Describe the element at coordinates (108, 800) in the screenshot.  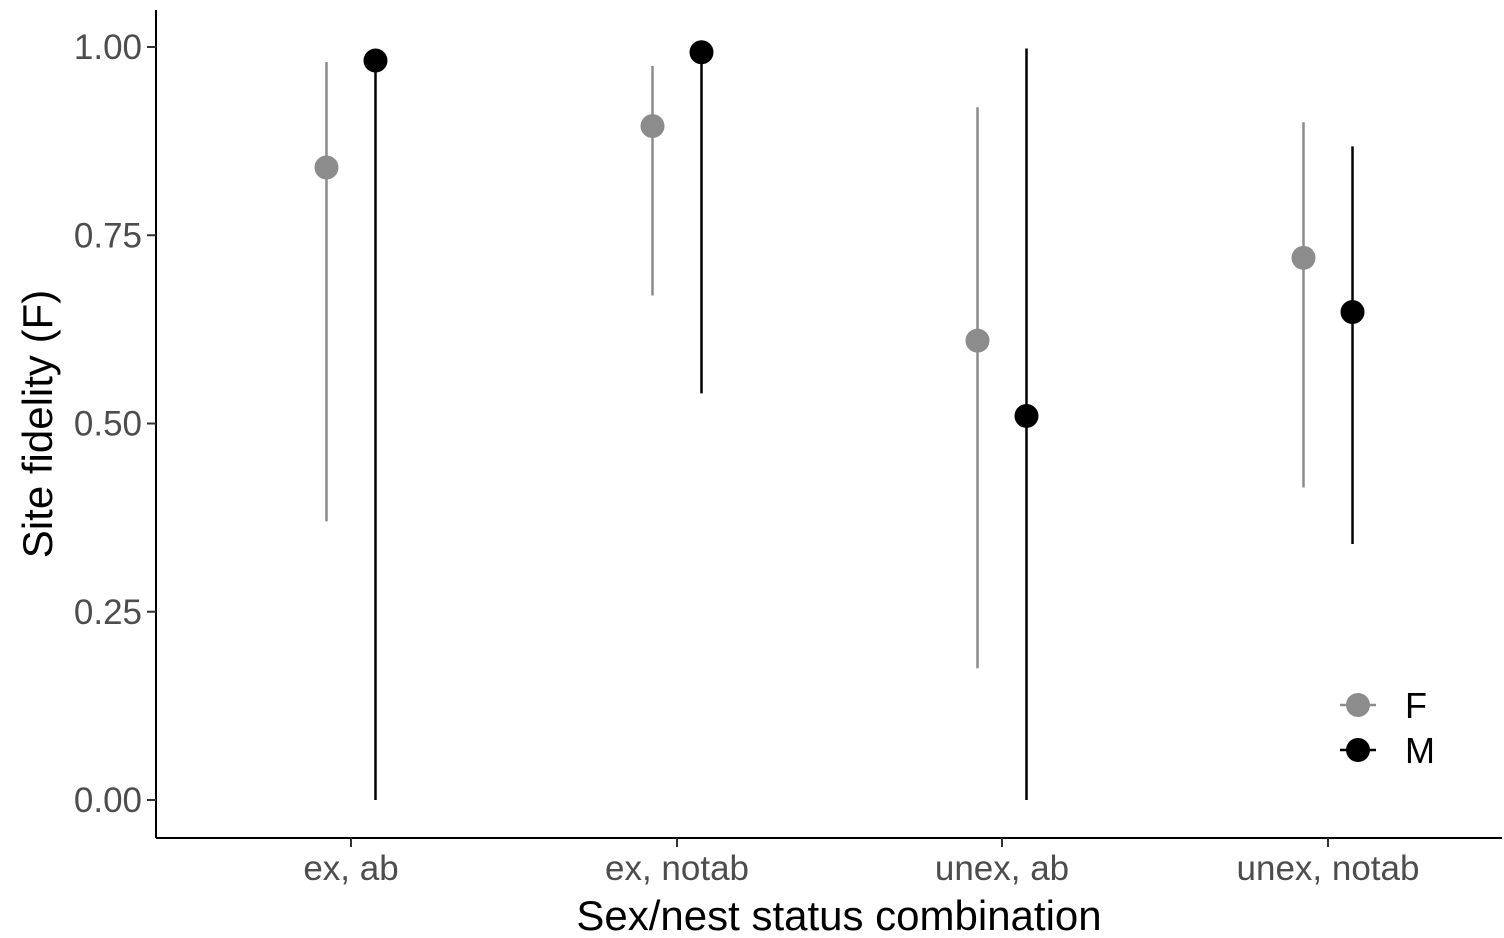
I see `y-tick-label: 0.00` at that location.